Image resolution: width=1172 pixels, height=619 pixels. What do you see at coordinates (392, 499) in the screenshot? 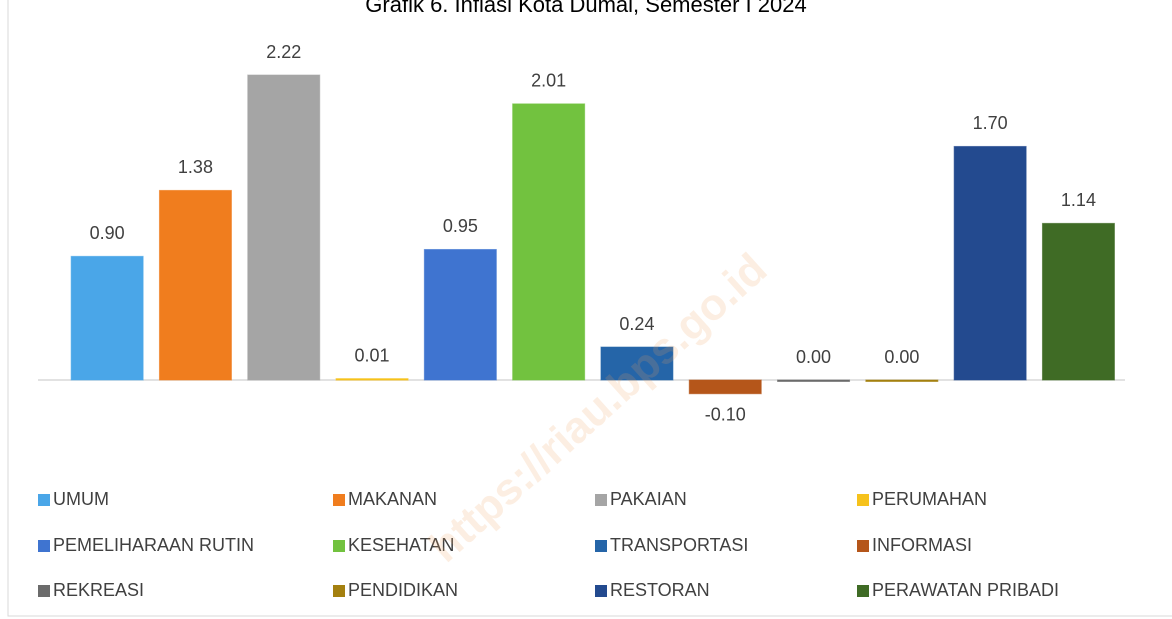
I see `legend-label: MAKANAN` at bounding box center [392, 499].